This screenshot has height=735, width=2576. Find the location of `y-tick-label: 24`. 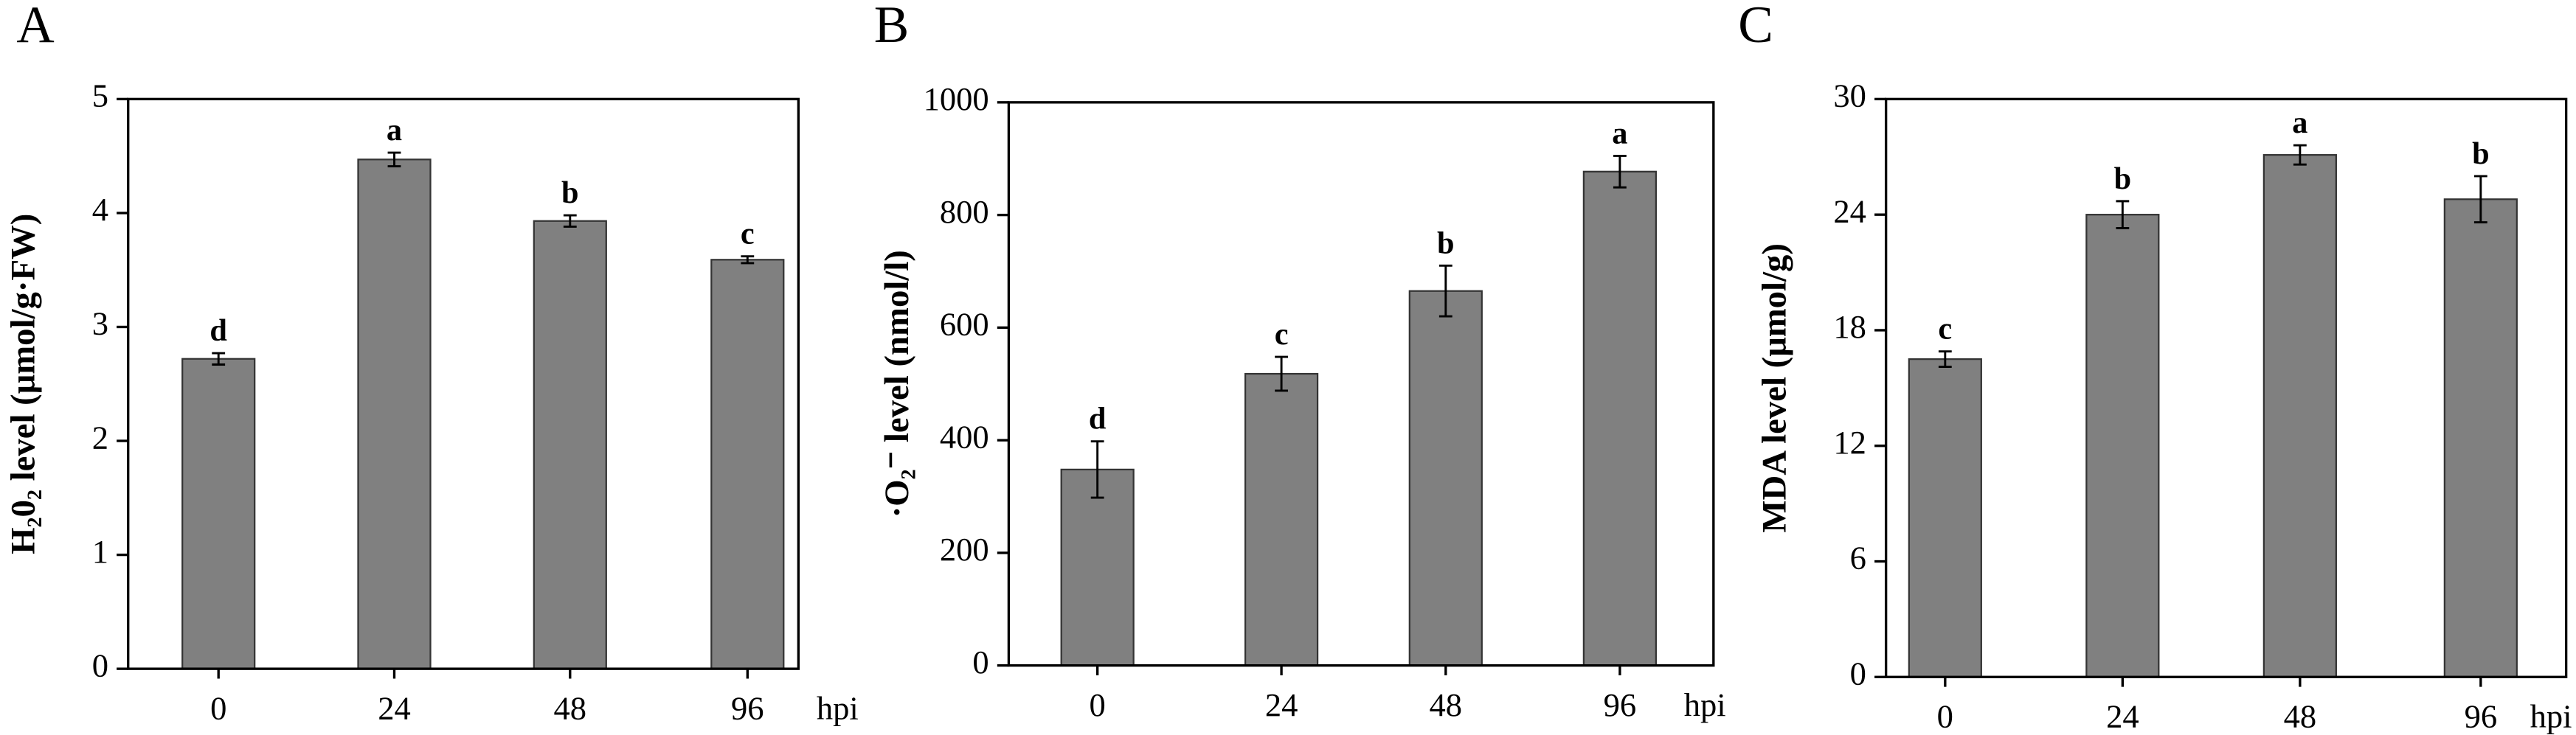

y-tick-label: 24 is located at coordinates (1850, 210).